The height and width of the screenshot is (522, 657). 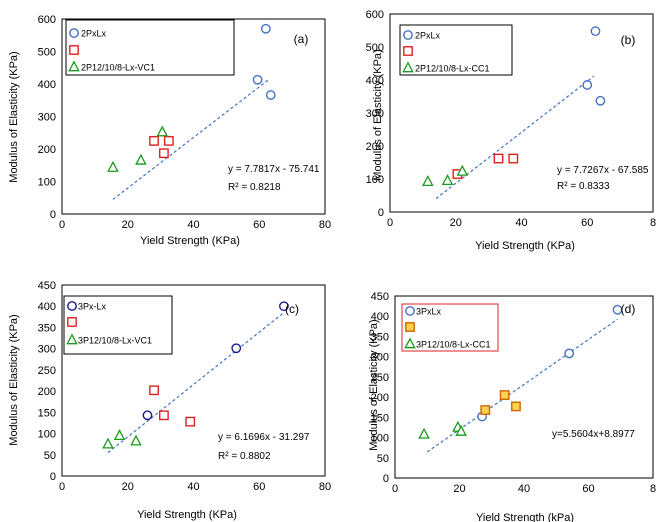 I want to click on trendline-equation: y = 7.7817x - 75.741, so click(x=274, y=169).